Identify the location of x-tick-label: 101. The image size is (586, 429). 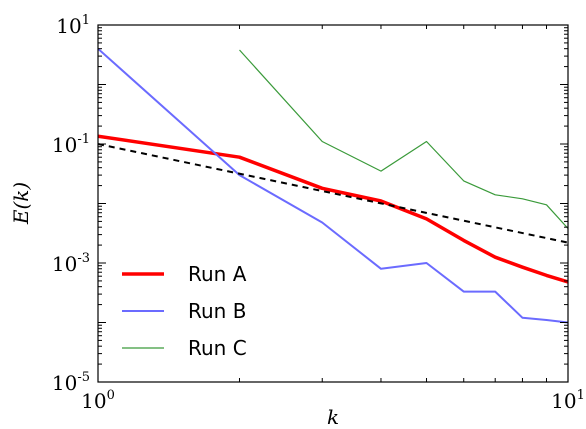
(568, 400).